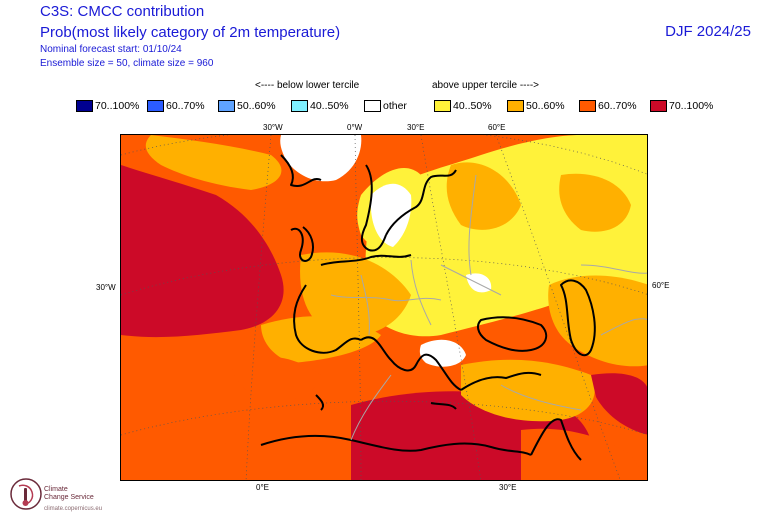 The image size is (761, 520). What do you see at coordinates (25, 503) in the screenshot?
I see `logo-bulb` at bounding box center [25, 503].